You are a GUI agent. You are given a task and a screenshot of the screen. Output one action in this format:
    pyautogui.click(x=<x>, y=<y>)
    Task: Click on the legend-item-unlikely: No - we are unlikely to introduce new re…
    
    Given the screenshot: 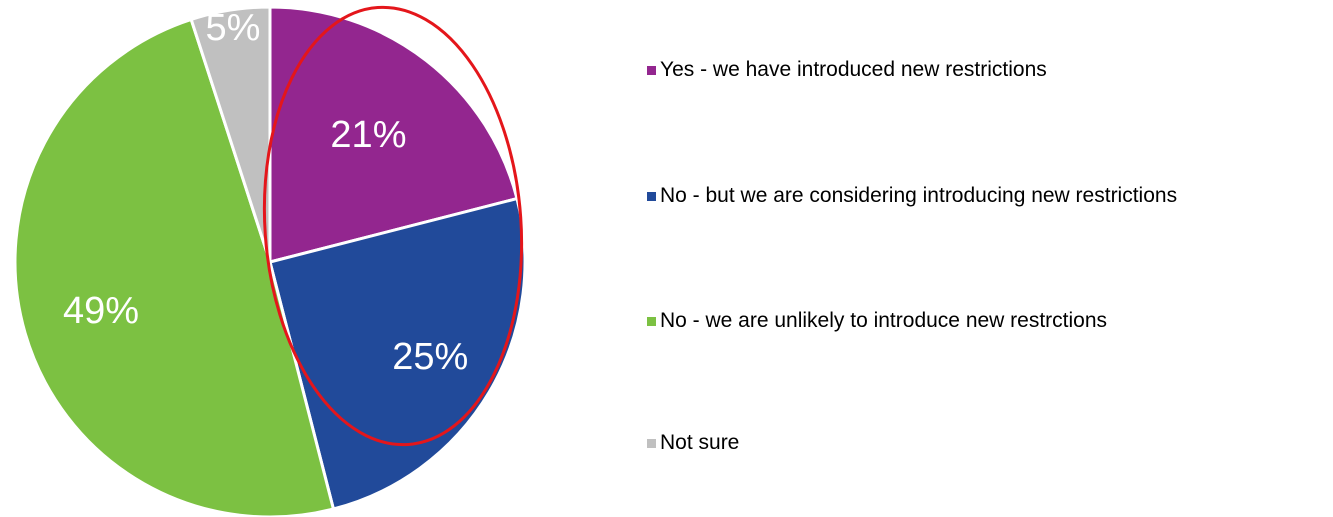 What is the action you would take?
    pyautogui.click(x=877, y=321)
    